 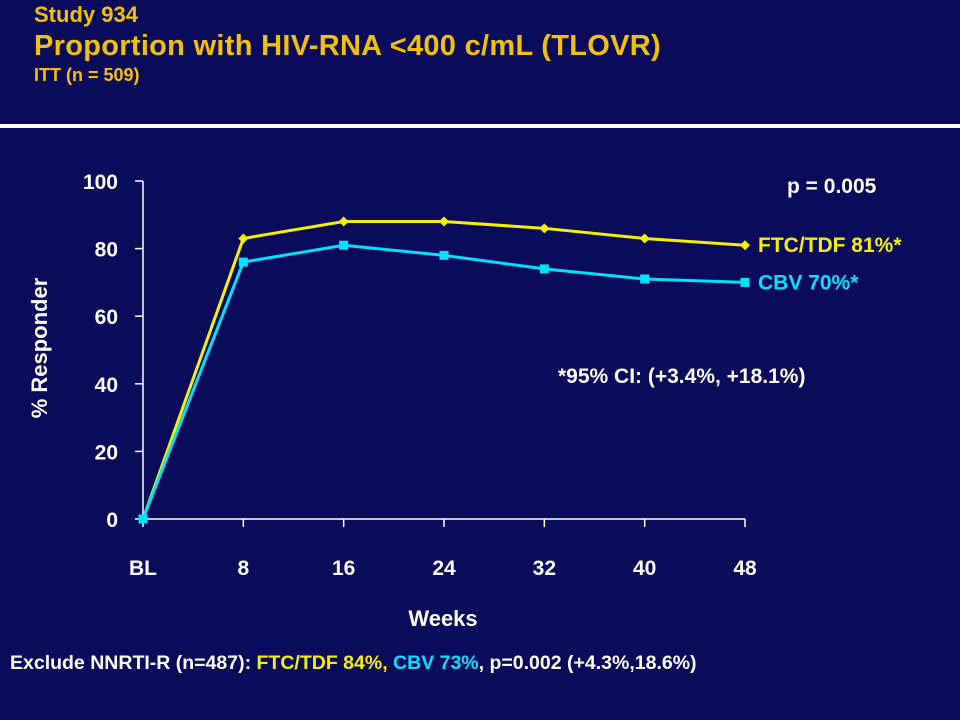 I want to click on footnote-ftc: FTC/TDF 84%,, so click(x=322, y=663).